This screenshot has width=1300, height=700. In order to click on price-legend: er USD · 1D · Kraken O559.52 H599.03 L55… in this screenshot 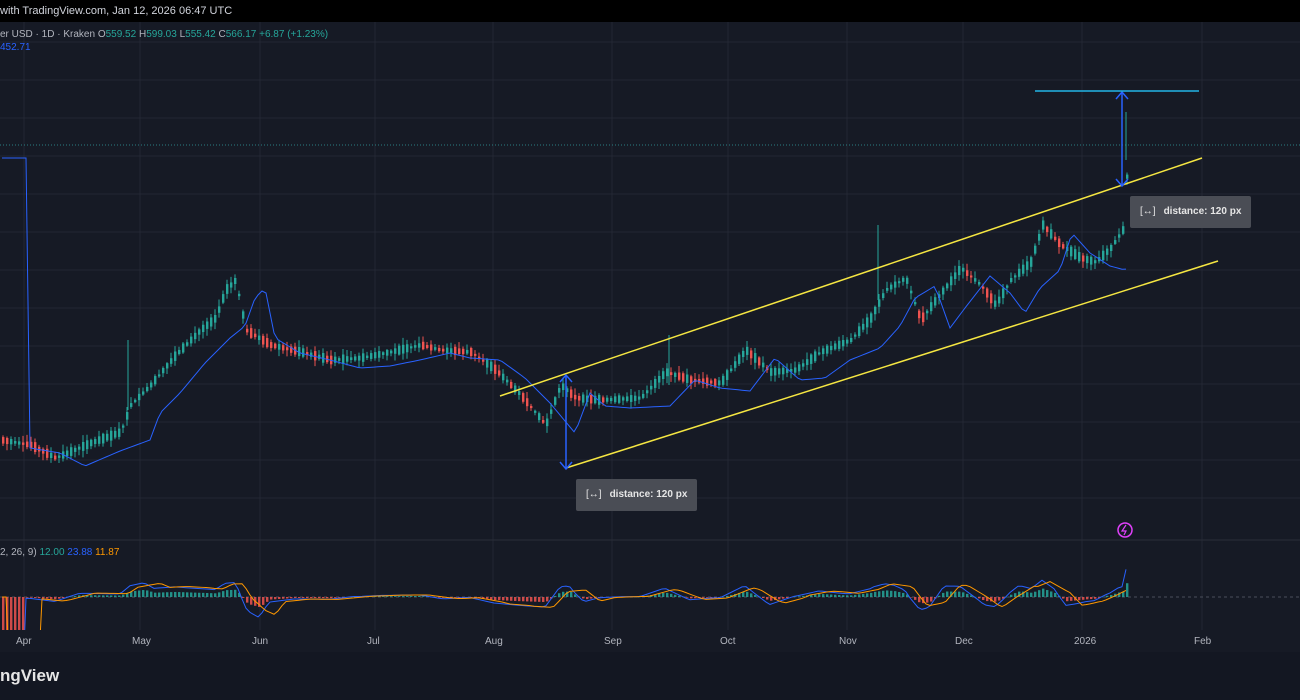, I will do `click(164, 34)`.